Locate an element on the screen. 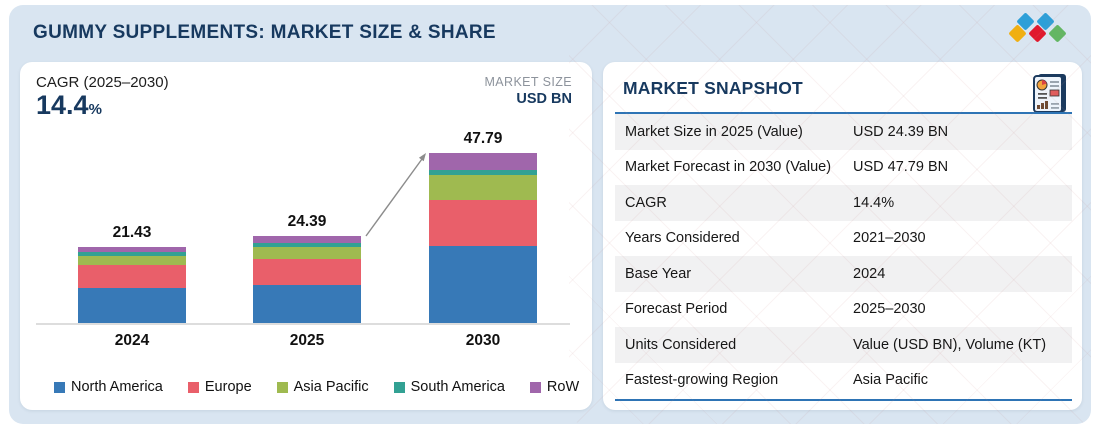 The width and height of the screenshot is (1100, 429). bar-segment-2024-row is located at coordinates (132, 249).